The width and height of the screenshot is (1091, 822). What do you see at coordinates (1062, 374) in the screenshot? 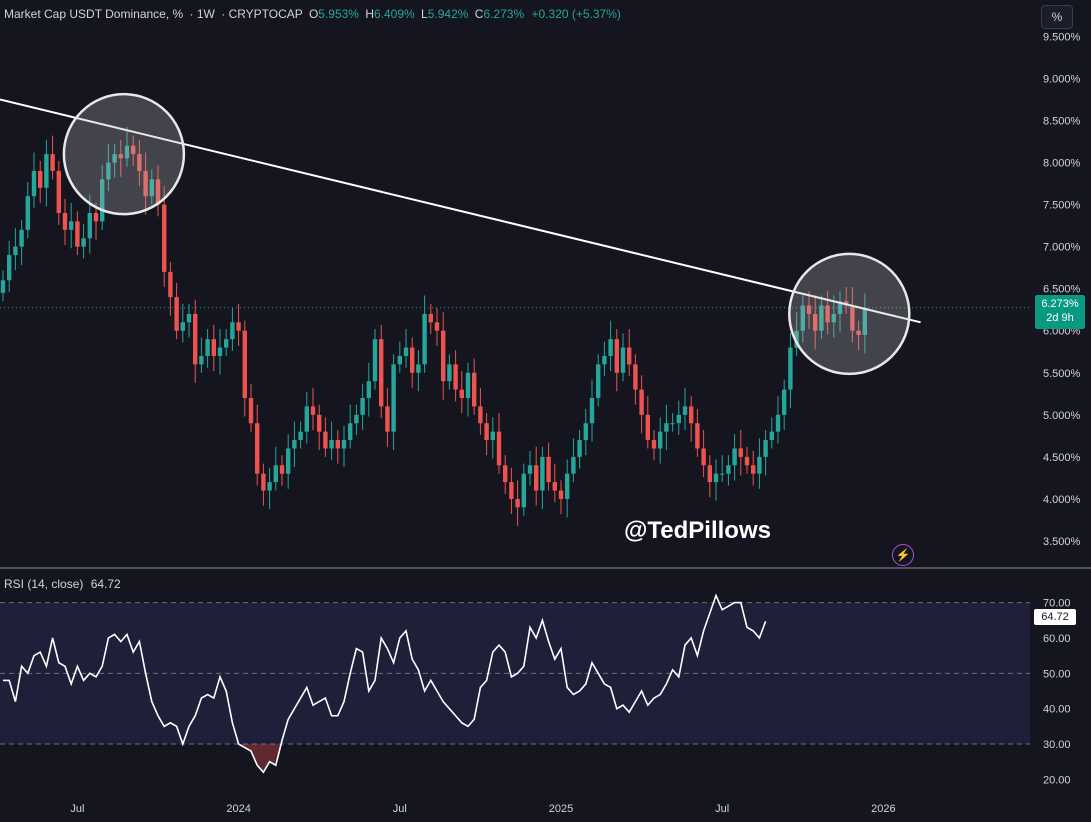
I see `price-axis-label: 5.500%` at bounding box center [1062, 374].